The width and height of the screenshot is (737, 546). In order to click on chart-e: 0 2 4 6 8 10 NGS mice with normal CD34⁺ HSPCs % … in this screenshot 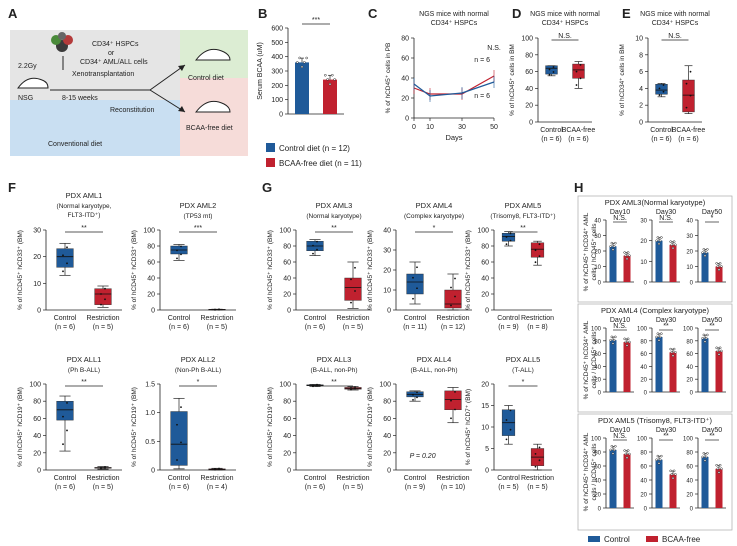, I will do `click(664, 77)`.